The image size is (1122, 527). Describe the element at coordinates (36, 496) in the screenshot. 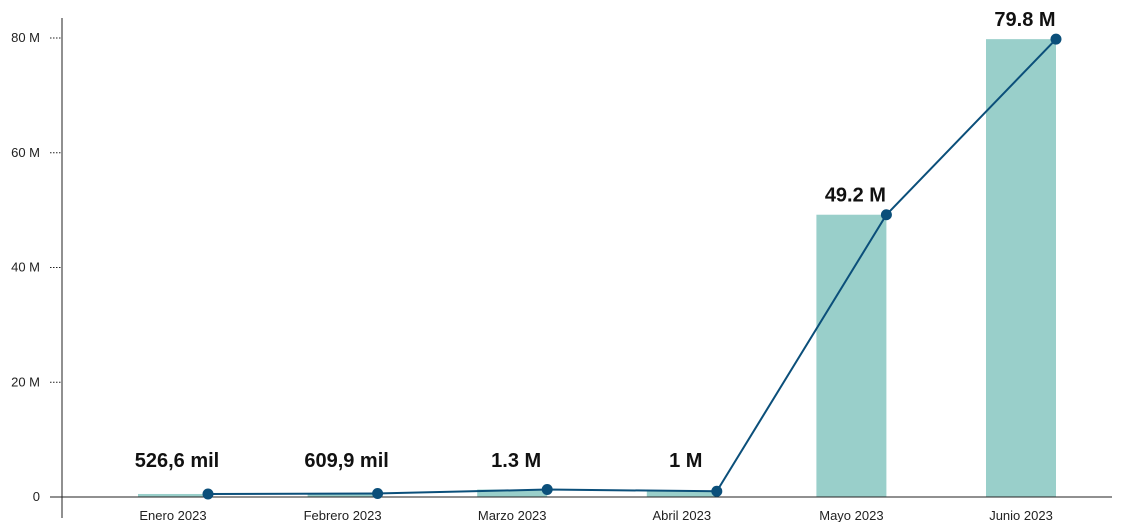

I see `y-tick-label: 0` at that location.